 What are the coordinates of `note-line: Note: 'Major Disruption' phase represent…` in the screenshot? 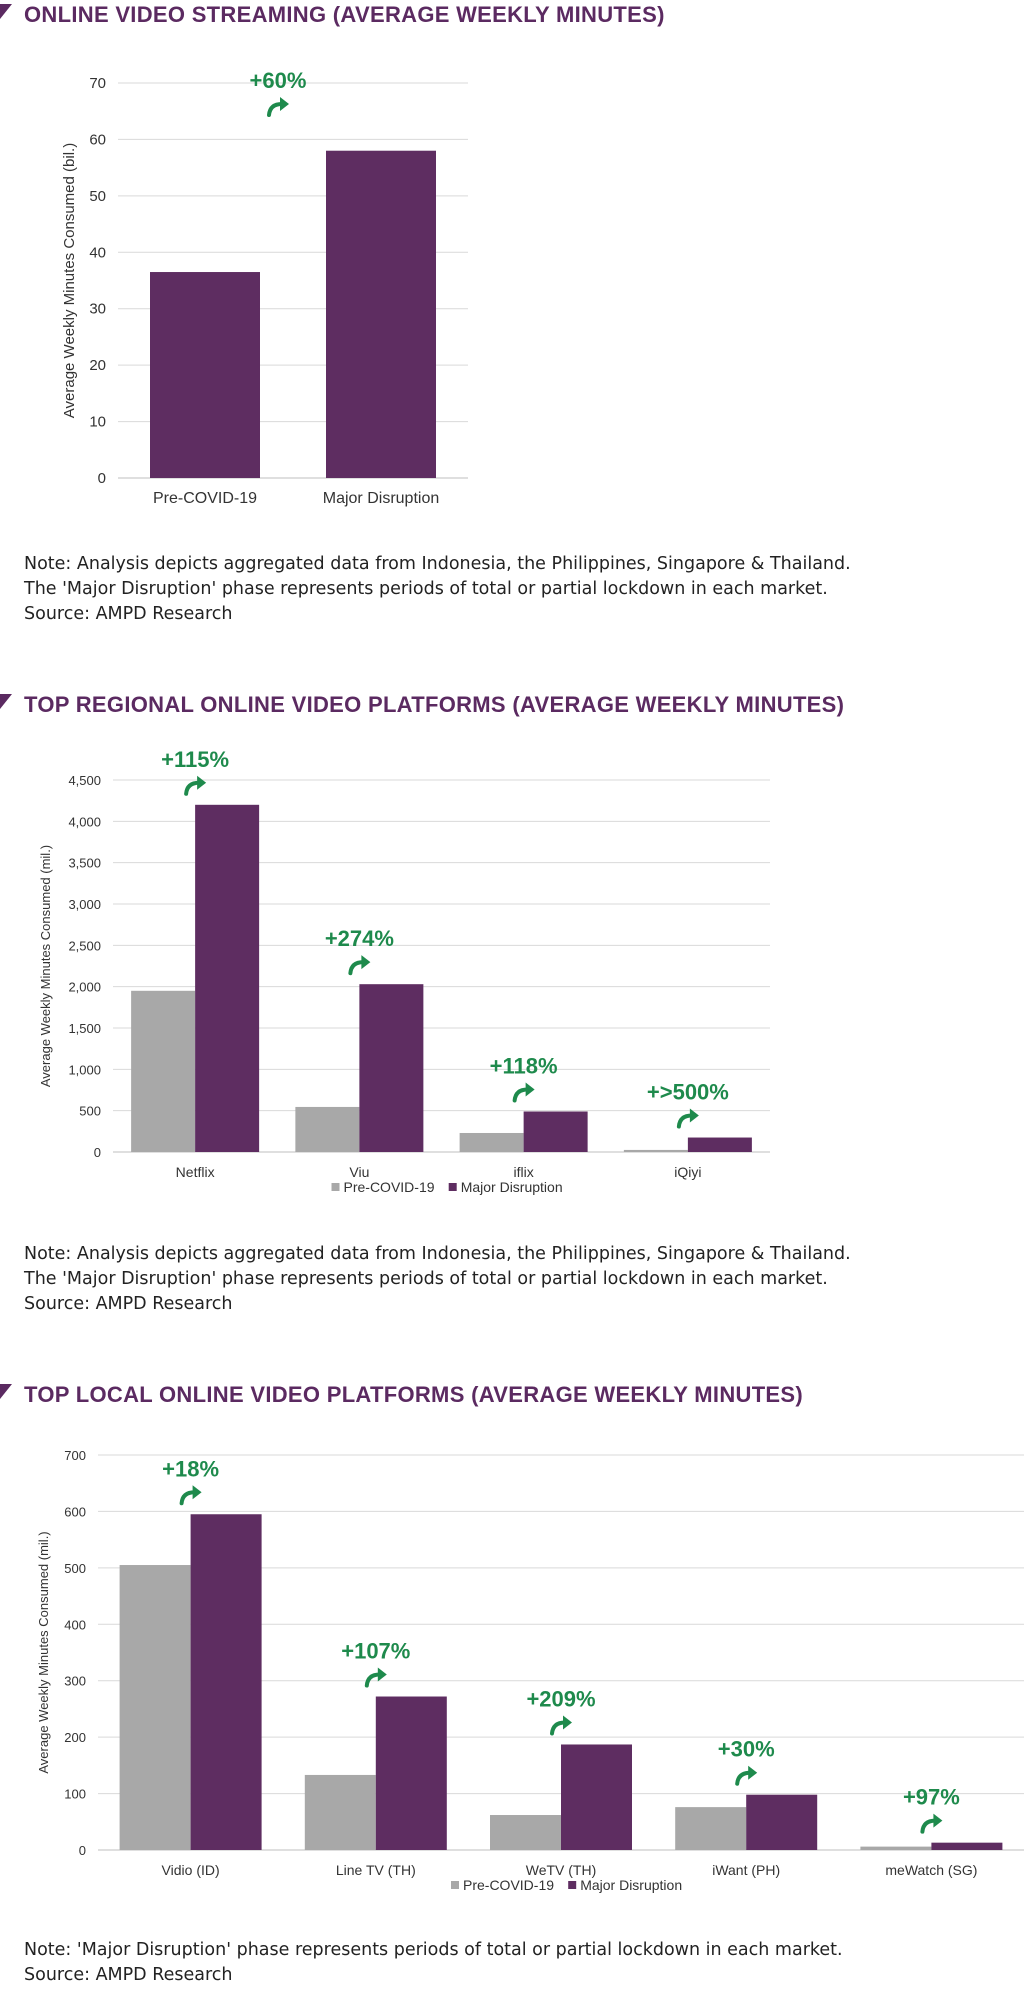 It's located at (433, 1950).